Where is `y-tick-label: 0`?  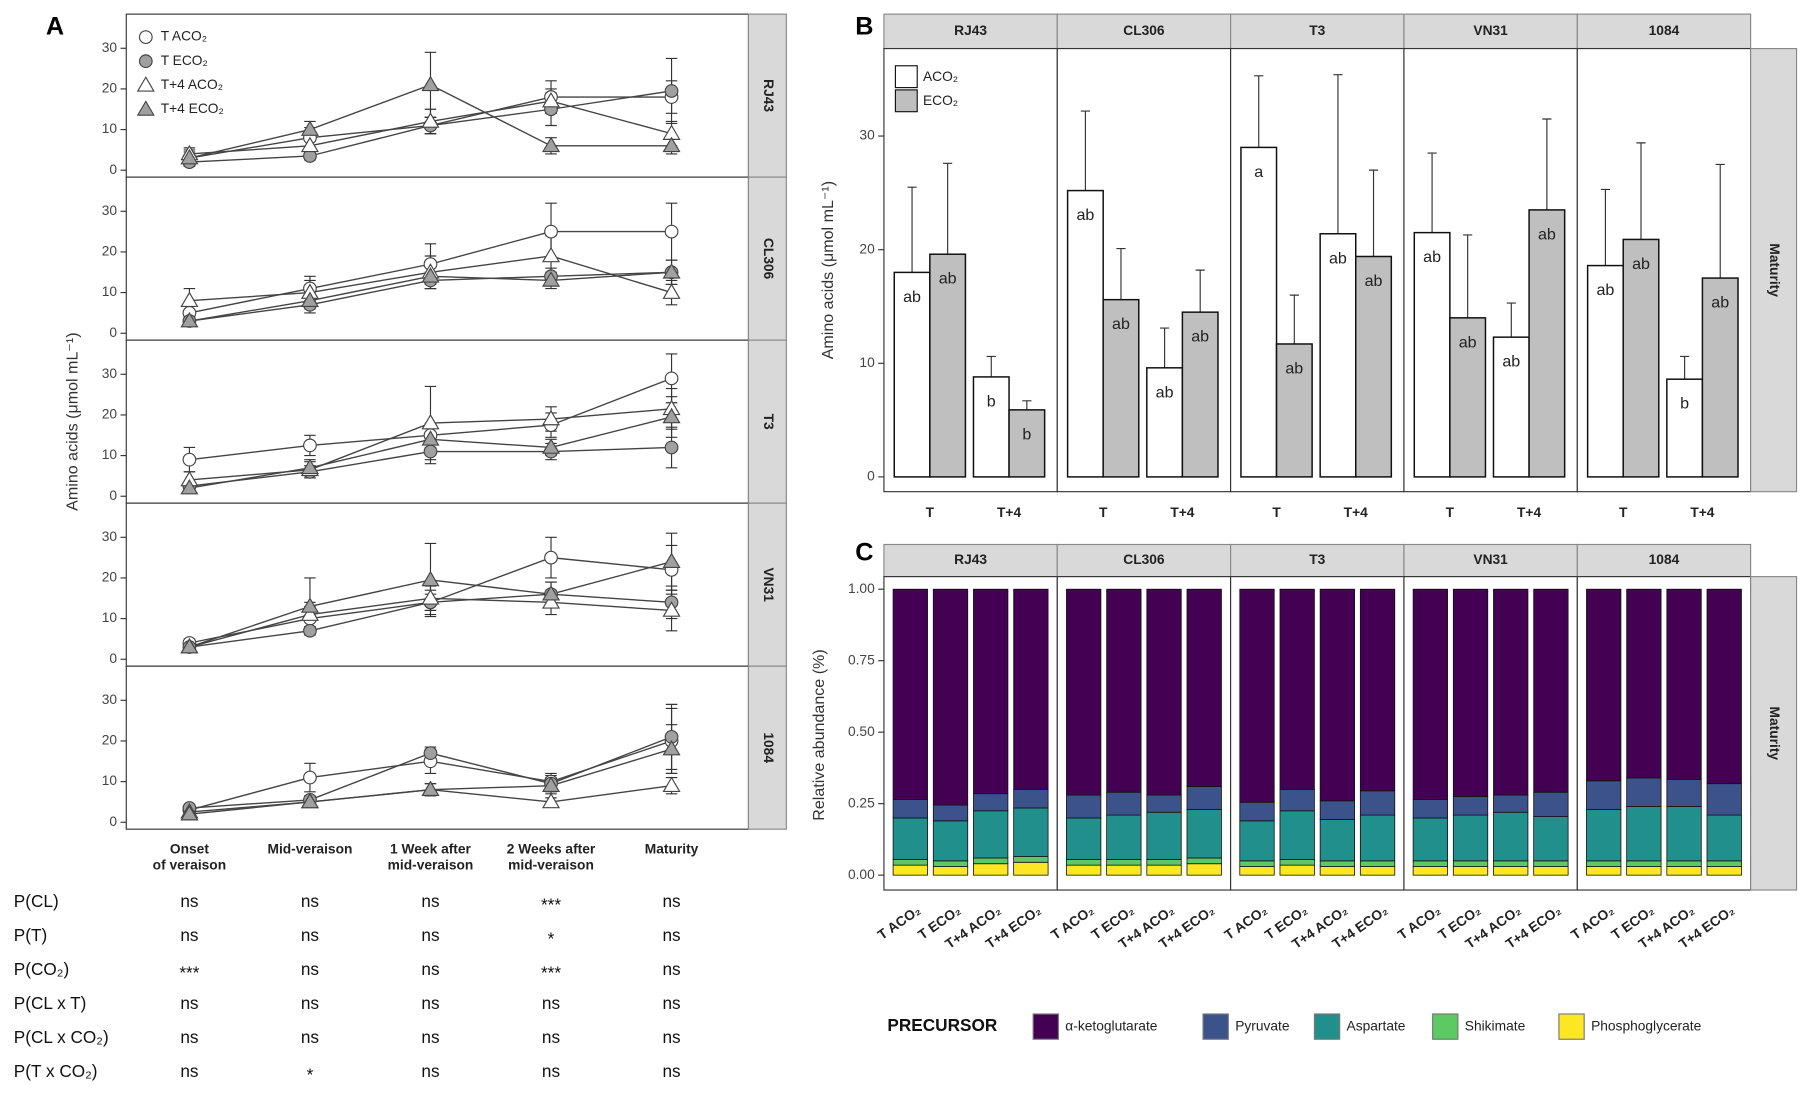
y-tick-label: 0 is located at coordinates (113, 332).